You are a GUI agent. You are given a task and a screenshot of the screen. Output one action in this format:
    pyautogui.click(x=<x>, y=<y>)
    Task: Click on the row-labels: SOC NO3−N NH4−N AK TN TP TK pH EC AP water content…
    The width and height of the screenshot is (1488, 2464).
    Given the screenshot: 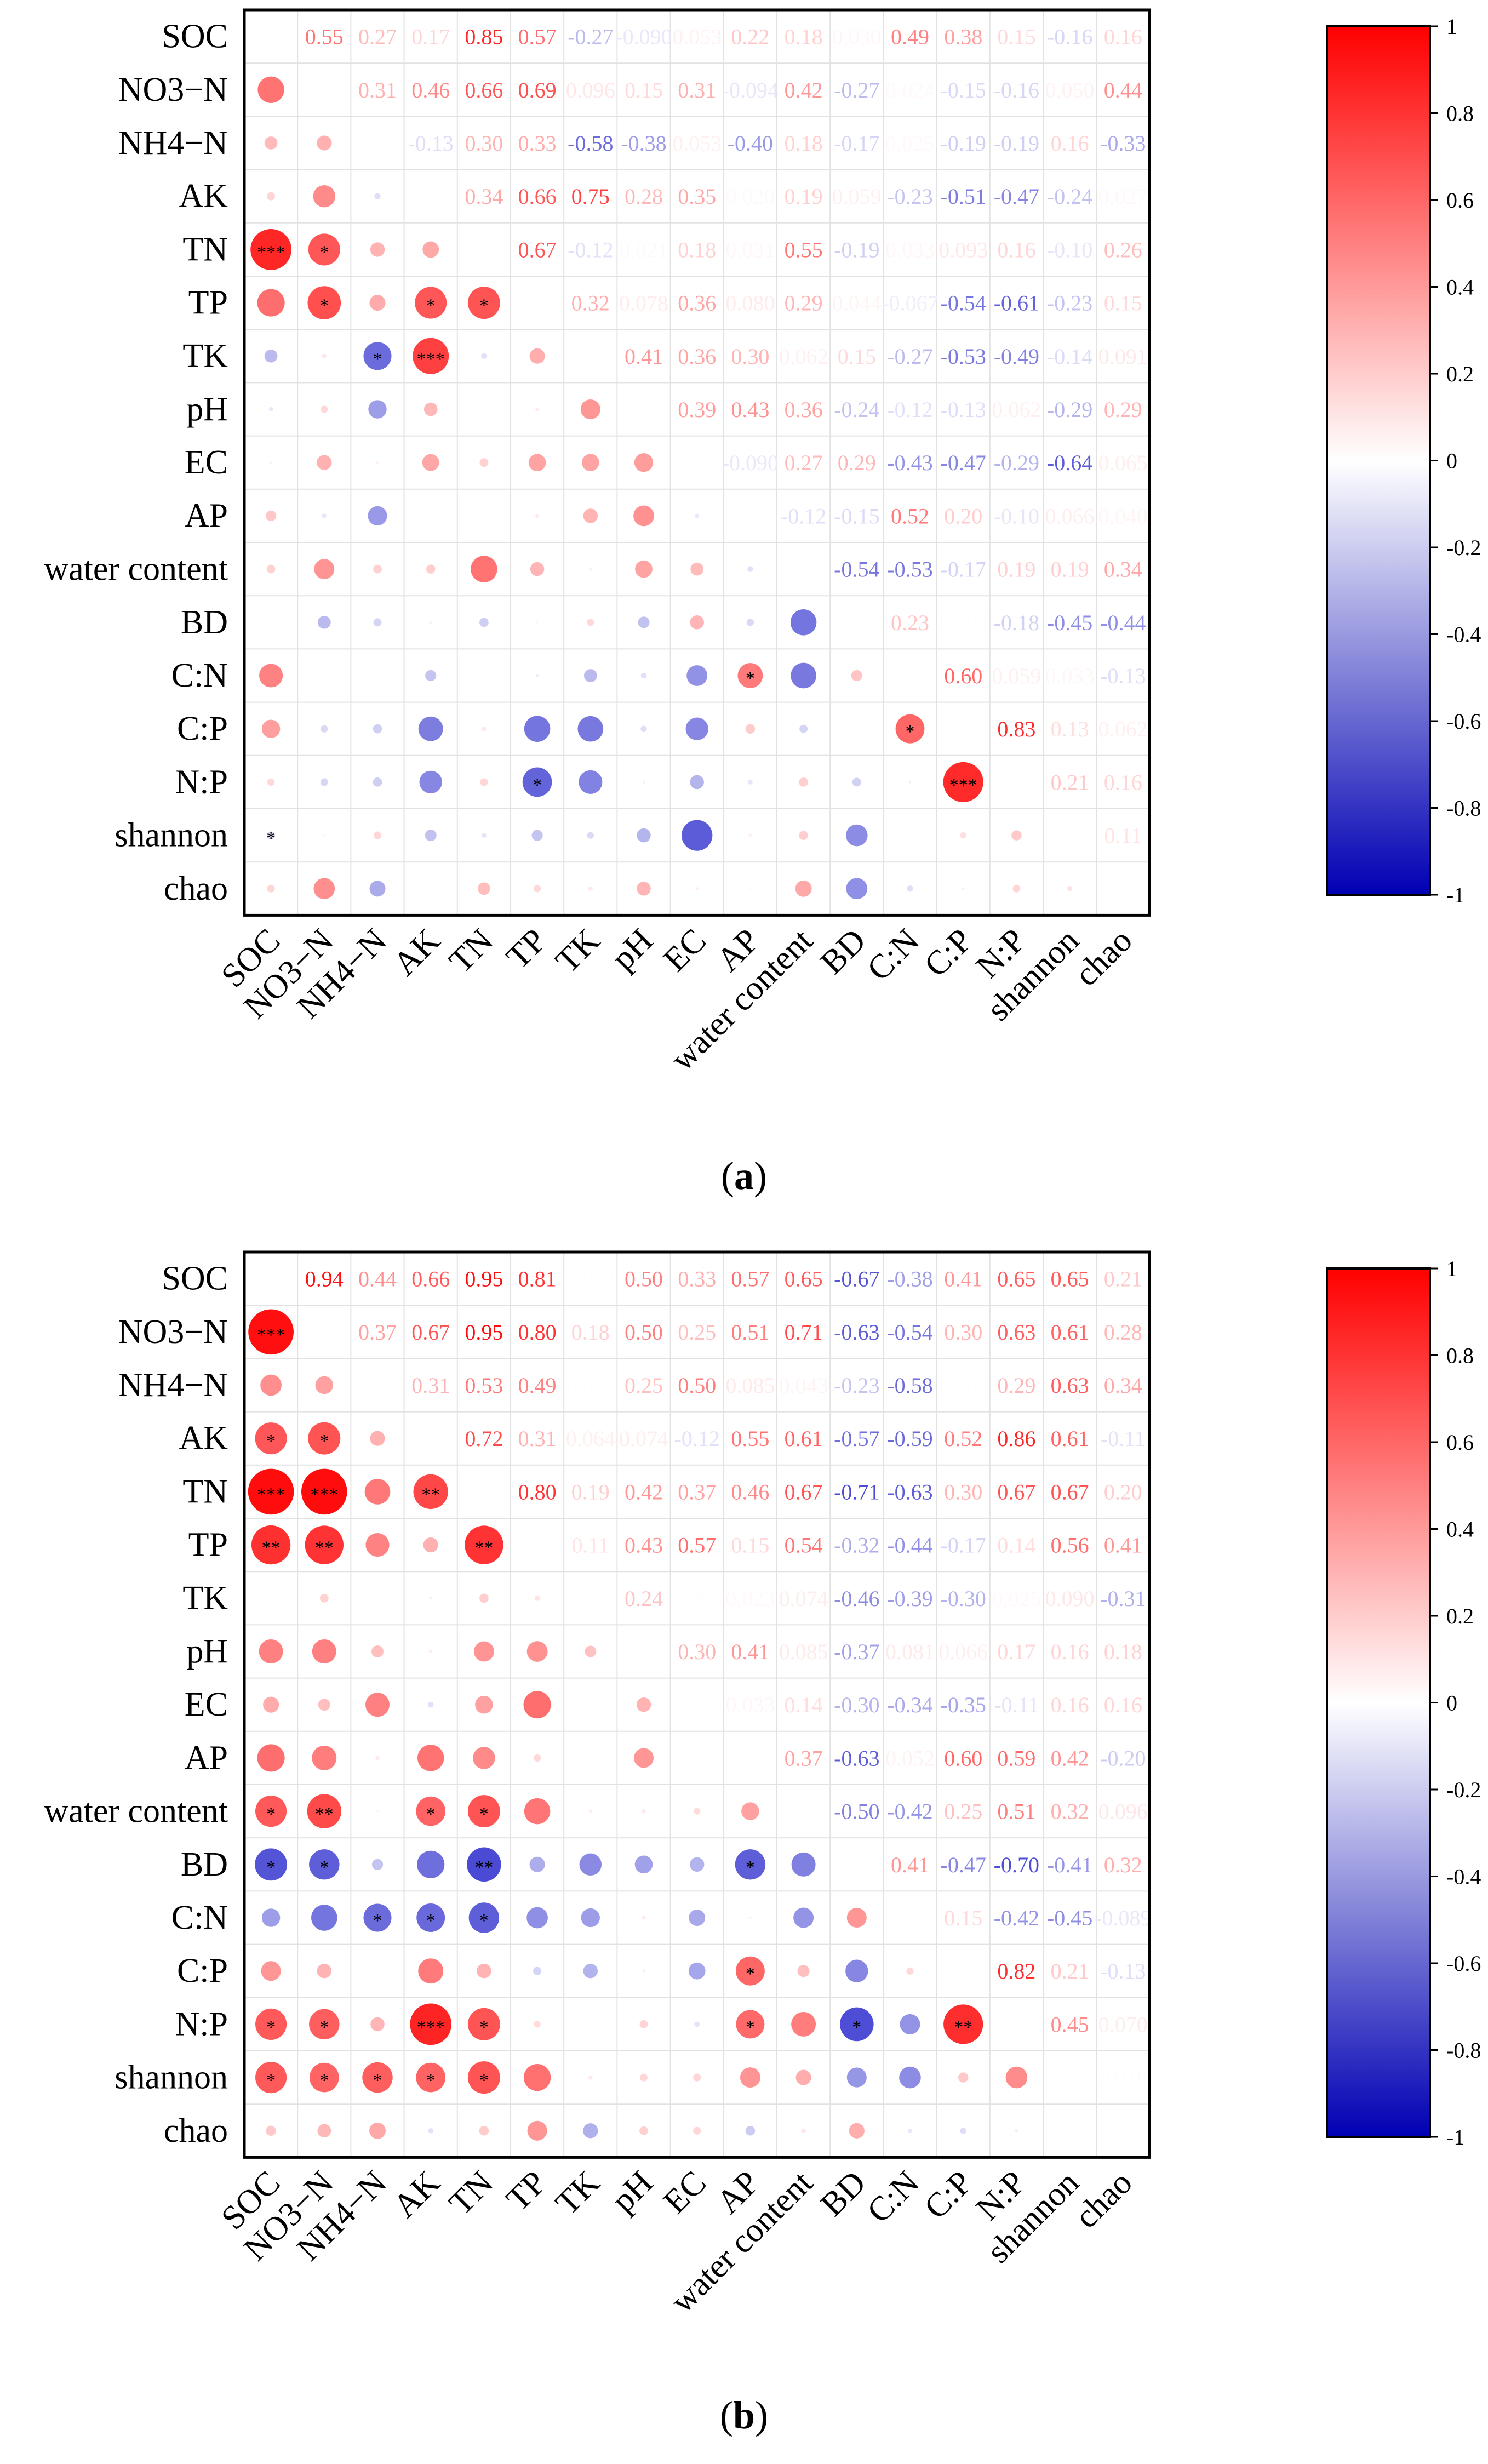 What is the action you would take?
    pyautogui.click(x=136, y=1704)
    